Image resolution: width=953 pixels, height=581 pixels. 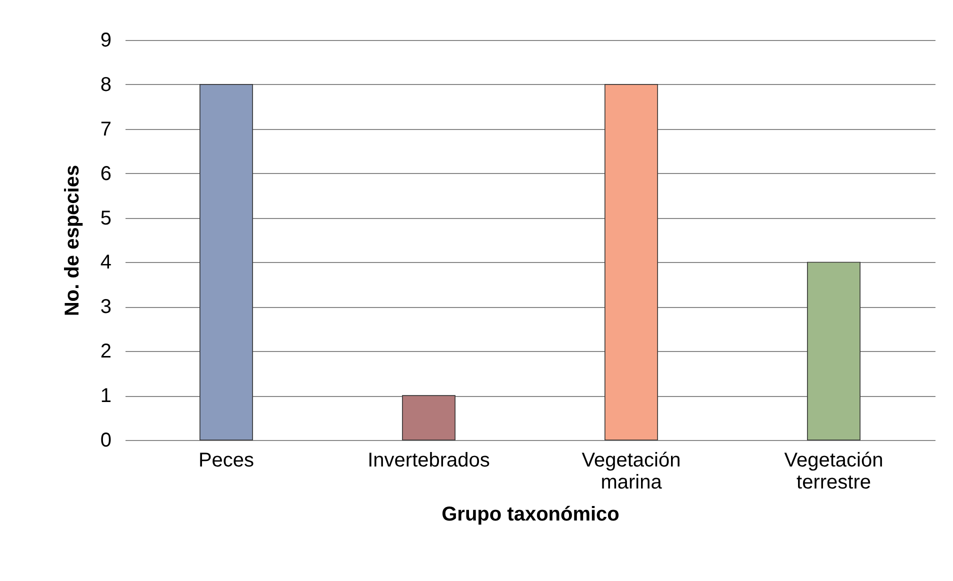 I want to click on y-tick-label: 2, so click(x=106, y=351).